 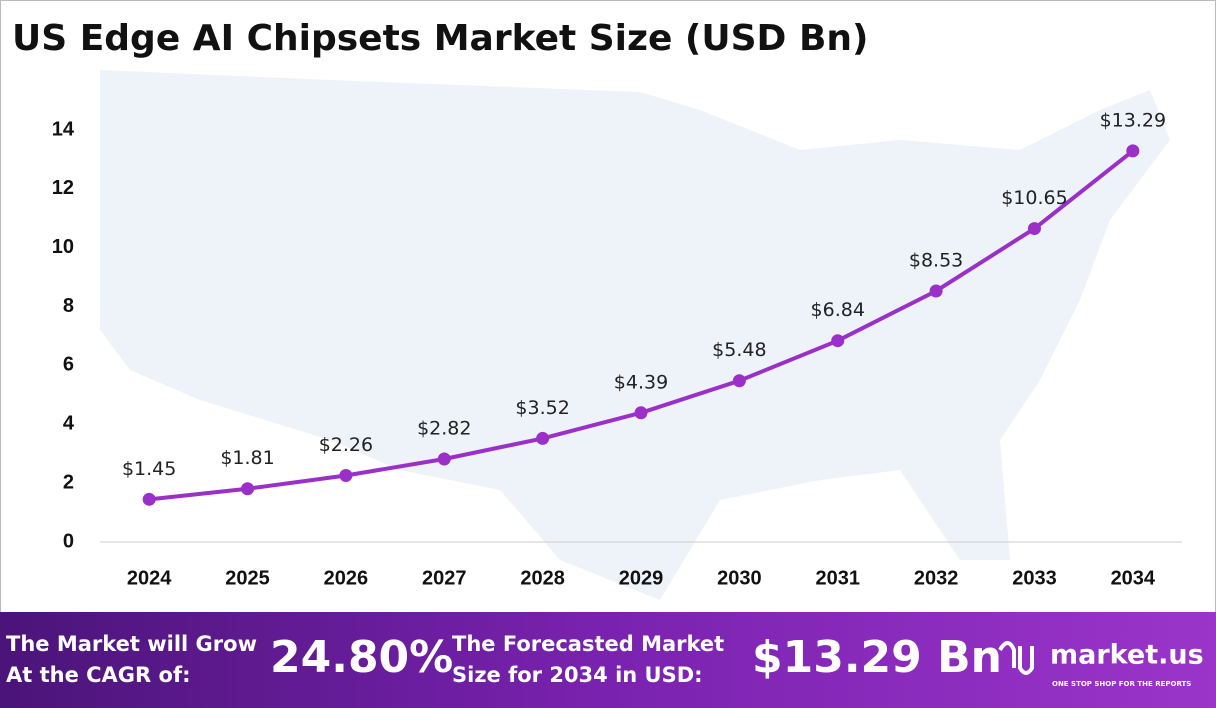 What do you see at coordinates (1016, 658) in the screenshot?
I see `brand-logo` at bounding box center [1016, 658].